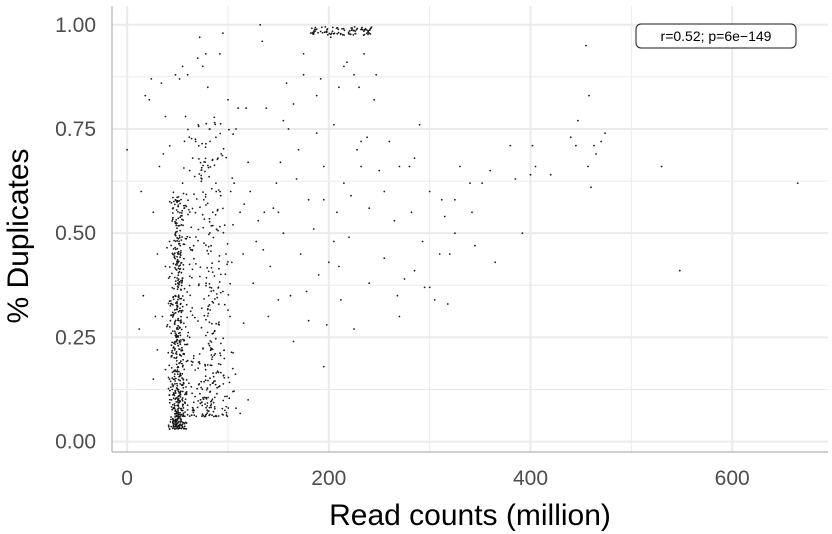 The image size is (832, 534). I want to click on correlation-annotation: r=0.52; p=6e−149, so click(716, 36).